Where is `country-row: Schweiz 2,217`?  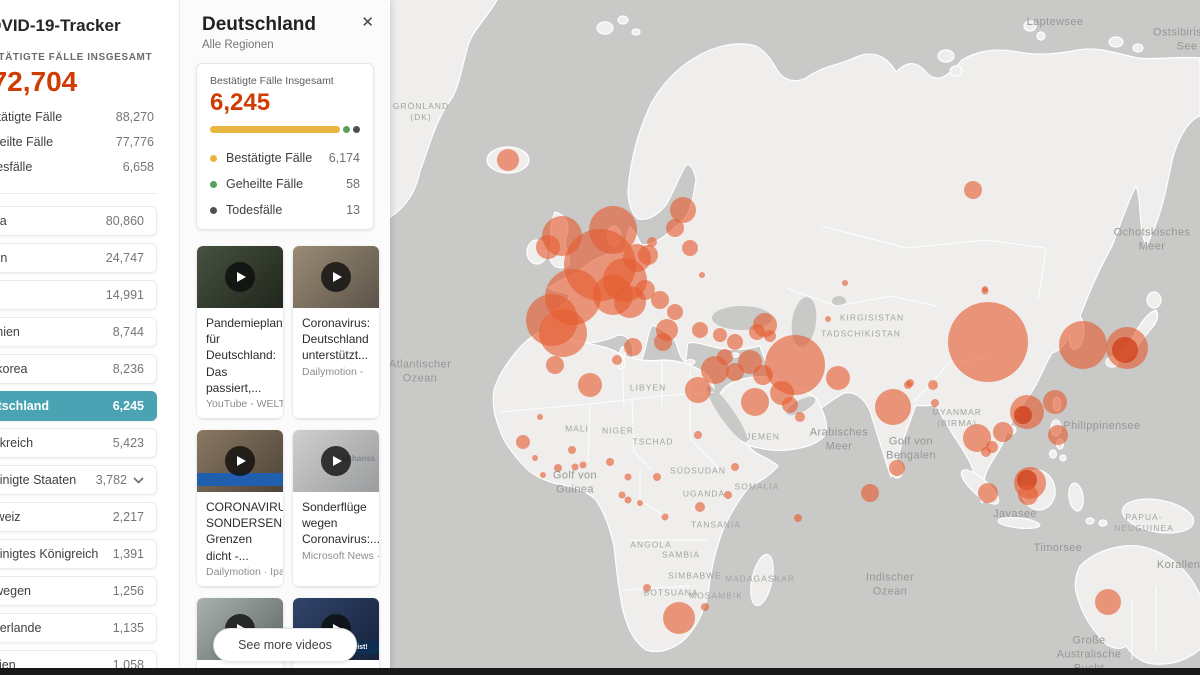 country-row: Schweiz 2,217 is located at coordinates (78, 517).